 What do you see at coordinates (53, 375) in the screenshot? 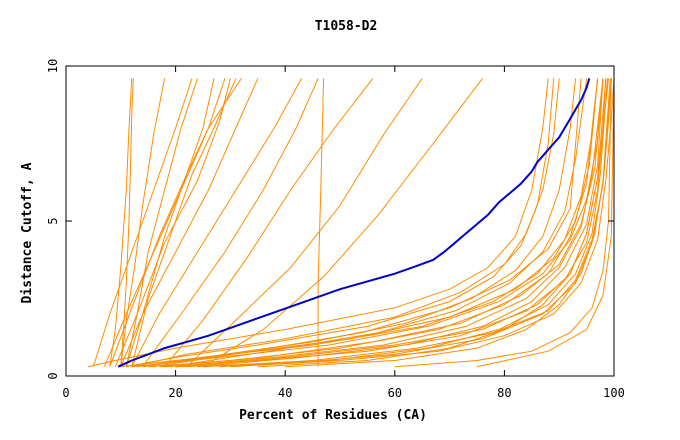
I see `y-tick-label: 0` at bounding box center [53, 375].